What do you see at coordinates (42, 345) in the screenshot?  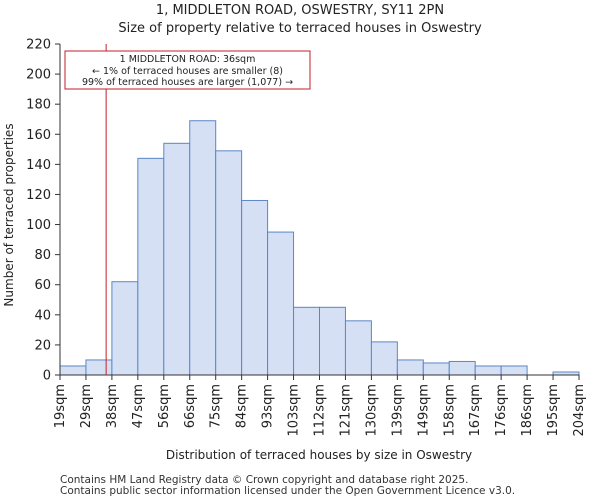 I see `y-tick-label: 20` at bounding box center [42, 345].